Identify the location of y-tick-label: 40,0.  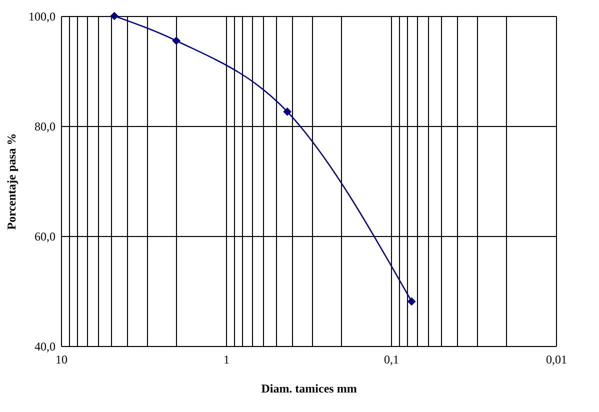
(45, 347).